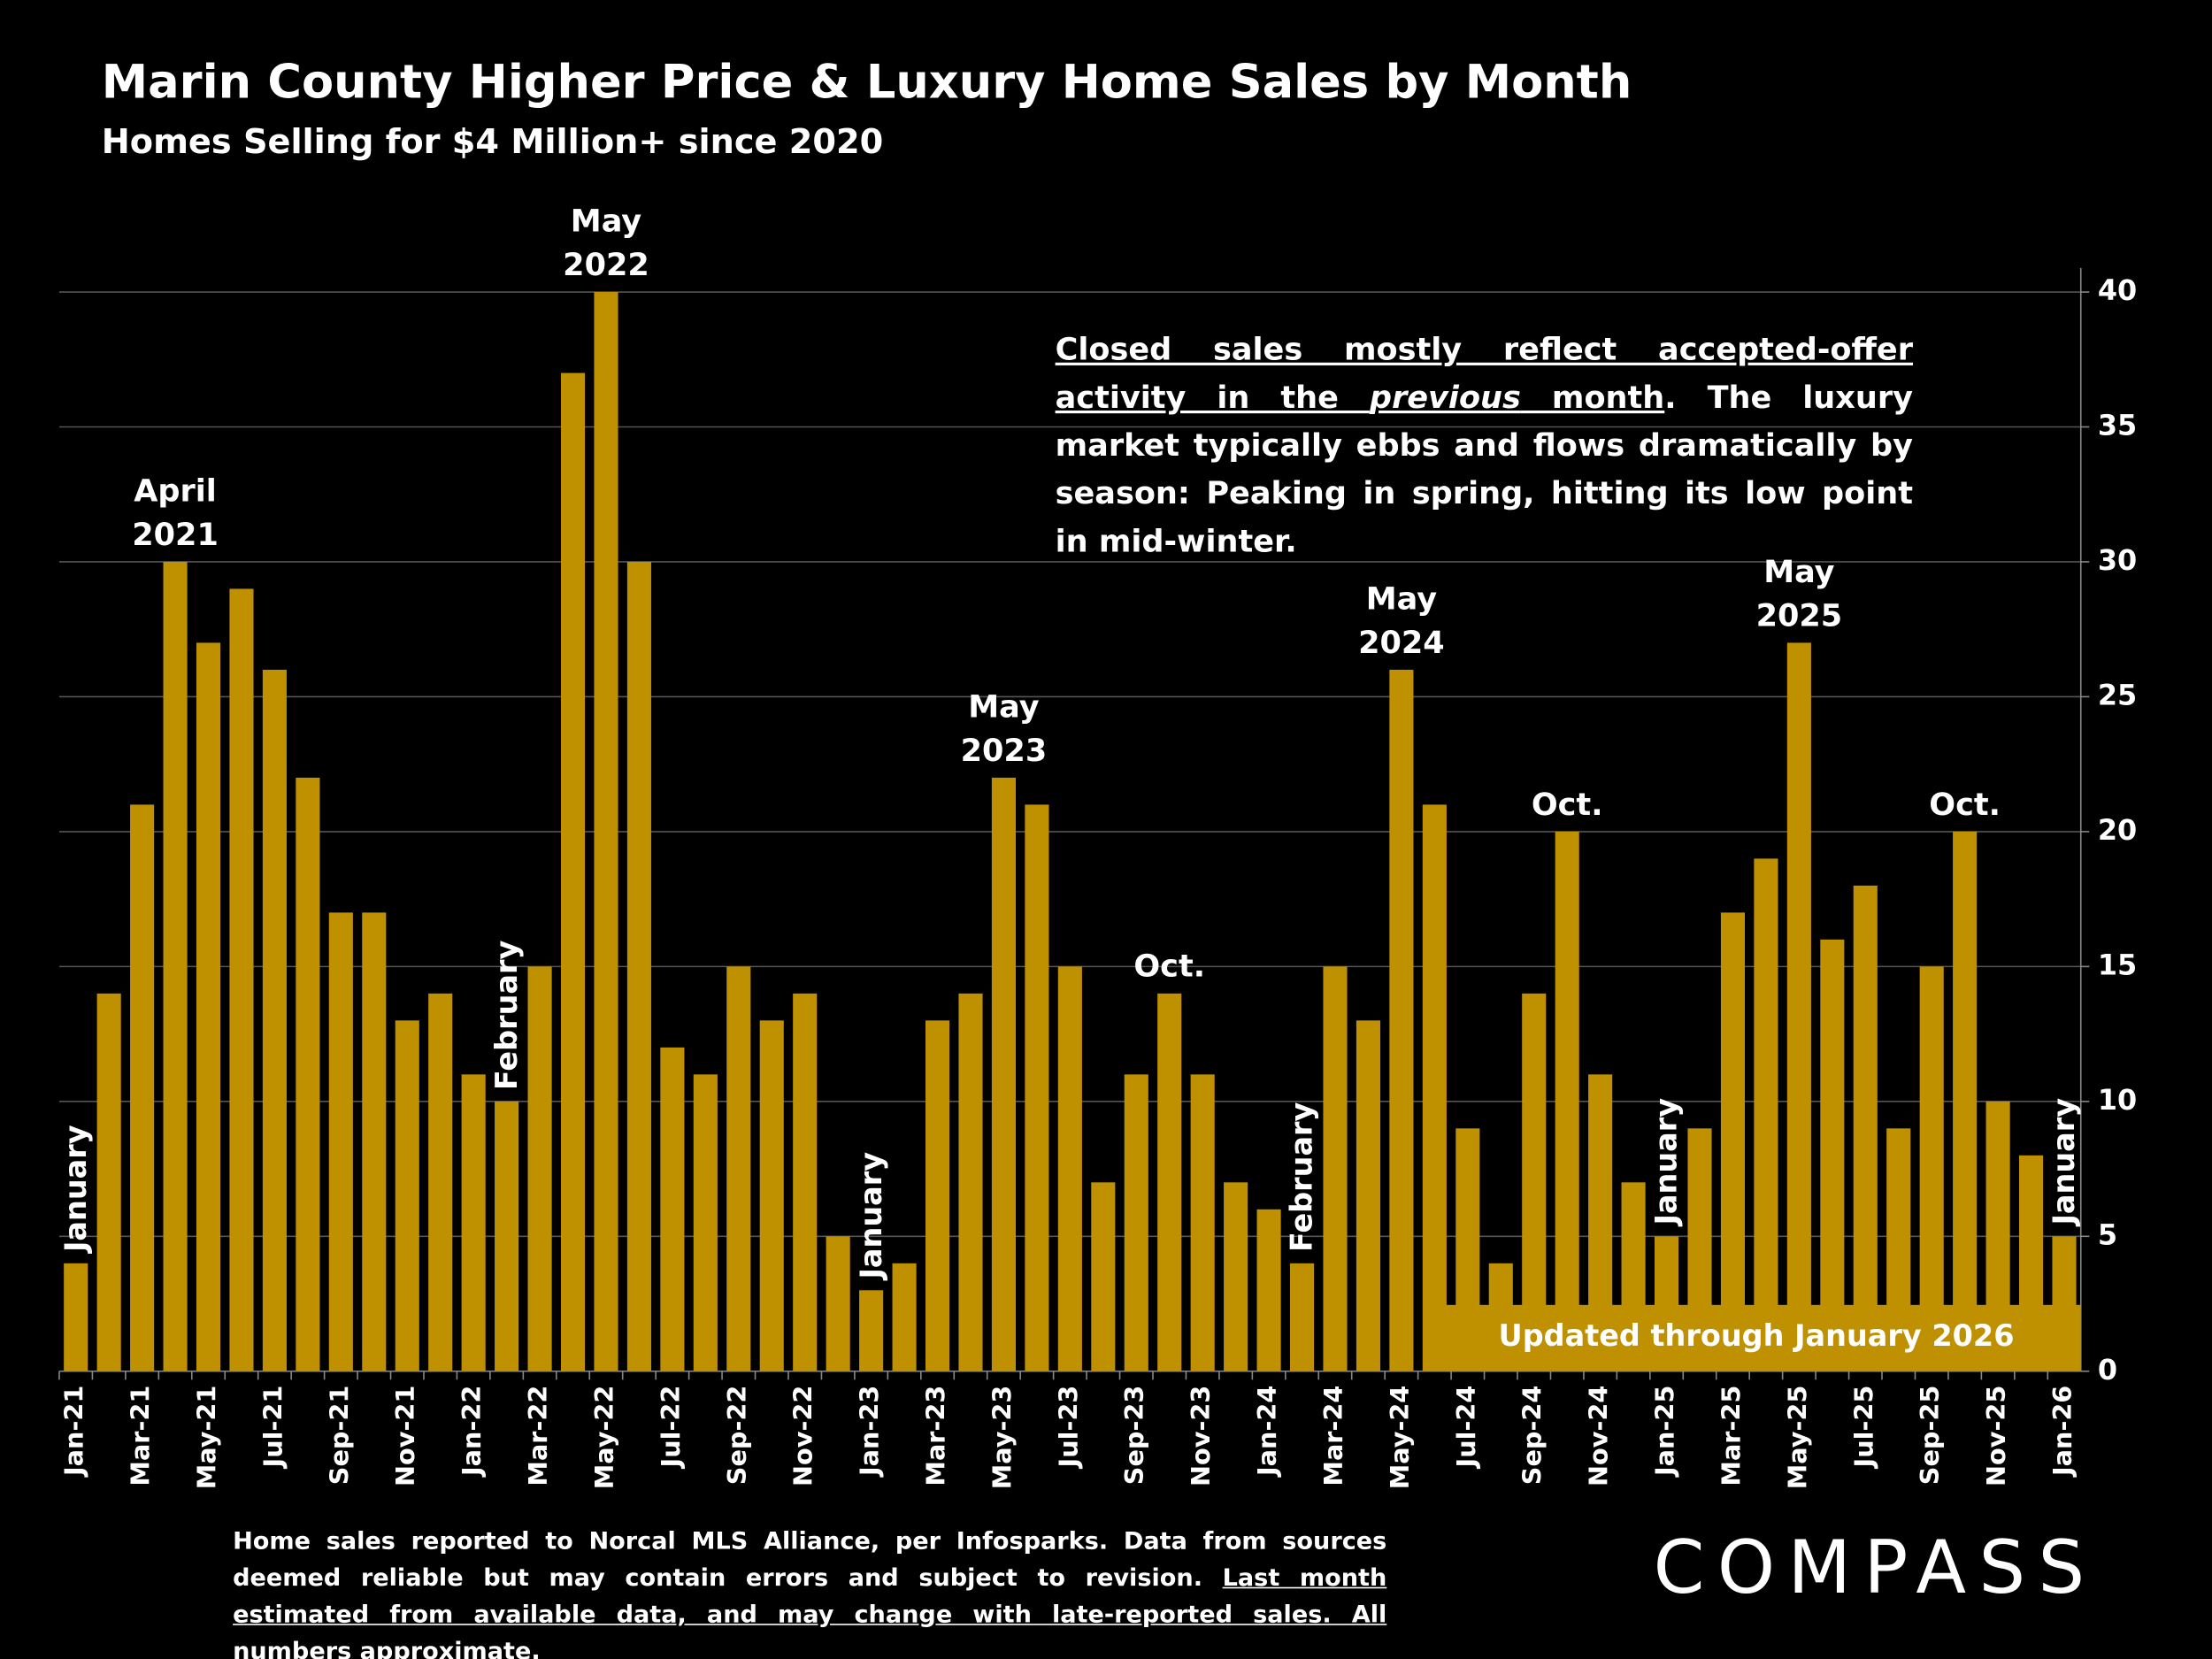  Describe the element at coordinates (2117, 560) in the screenshot. I see `y-tick-label: 30` at that location.